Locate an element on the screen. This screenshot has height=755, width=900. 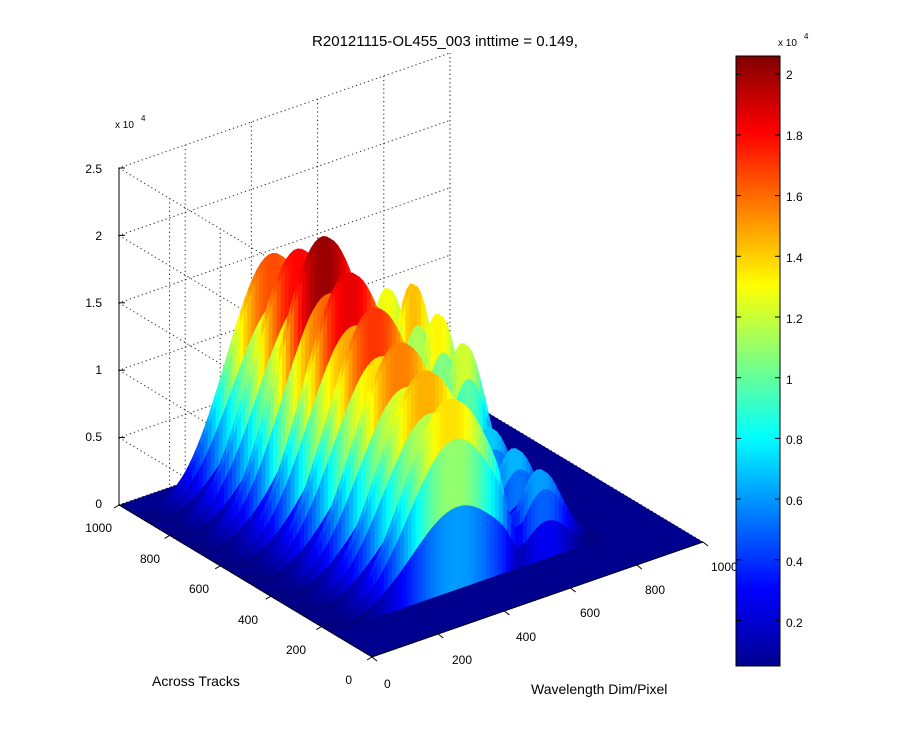
z-tick-label: 0.5 is located at coordinates (93, 437).